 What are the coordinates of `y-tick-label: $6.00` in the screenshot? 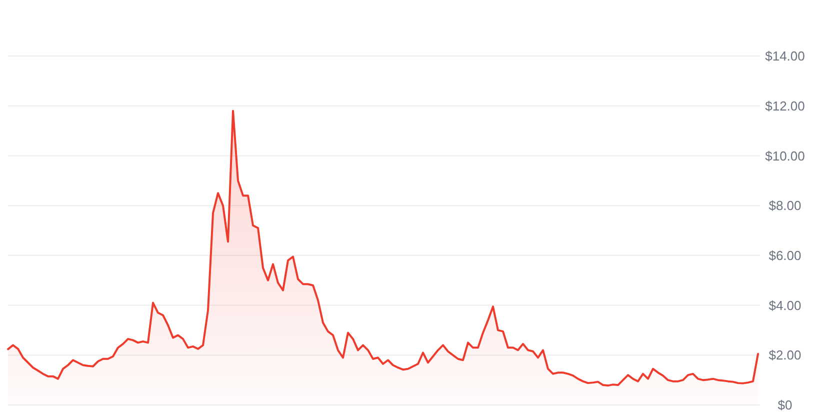 It's located at (785, 255).